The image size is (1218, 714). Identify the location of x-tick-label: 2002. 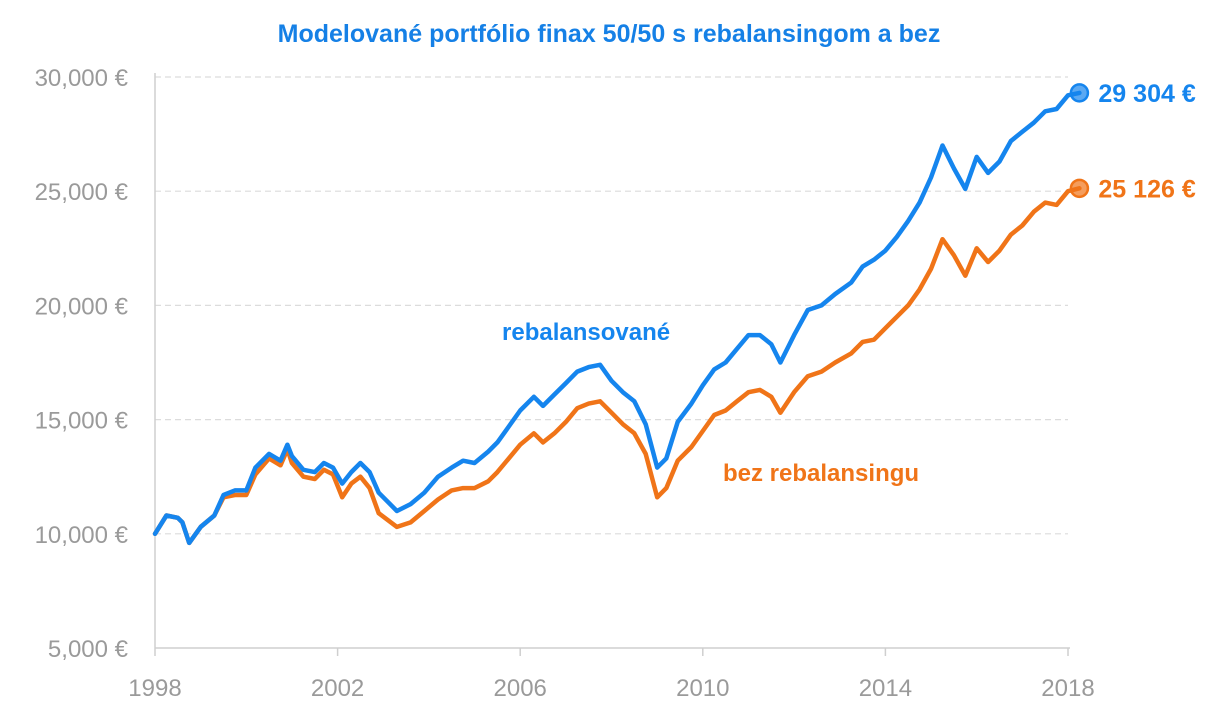
(337, 688).